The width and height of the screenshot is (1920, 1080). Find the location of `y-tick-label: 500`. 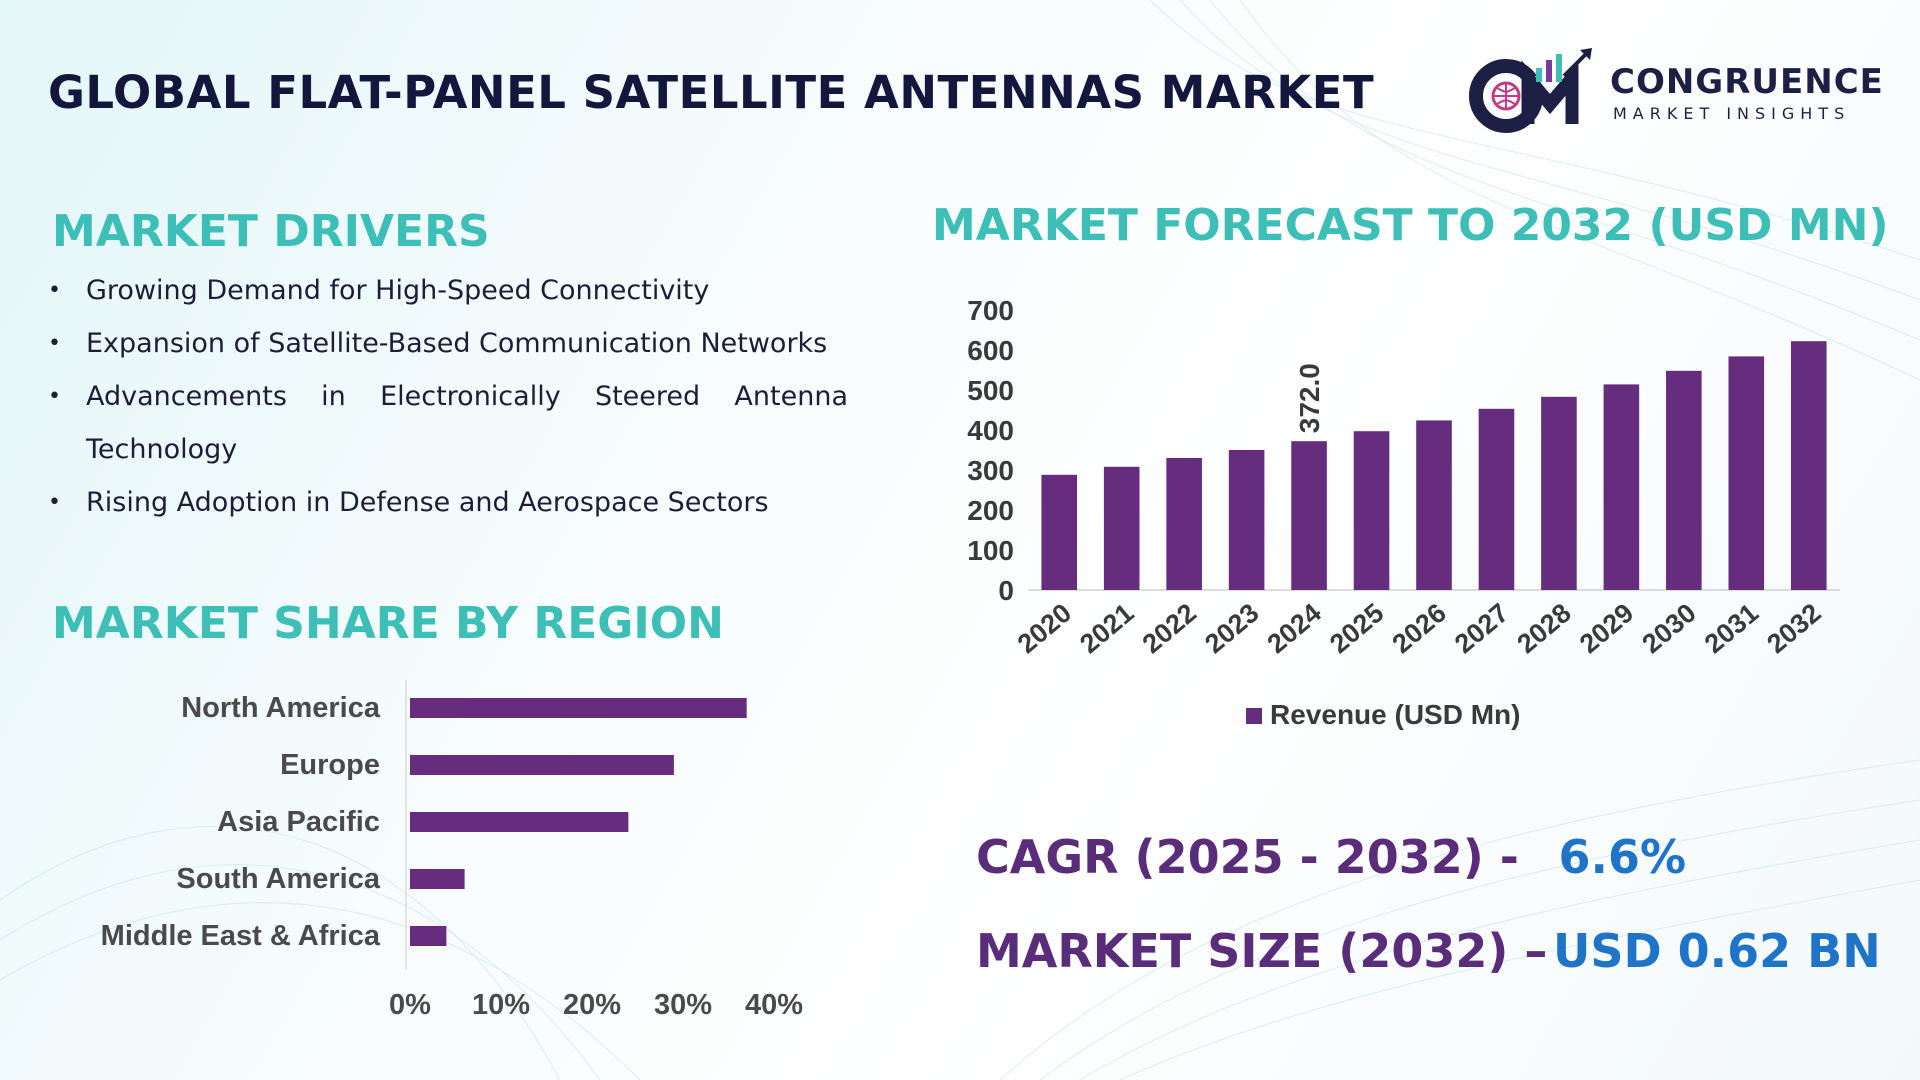

y-tick-label: 500 is located at coordinates (990, 390).